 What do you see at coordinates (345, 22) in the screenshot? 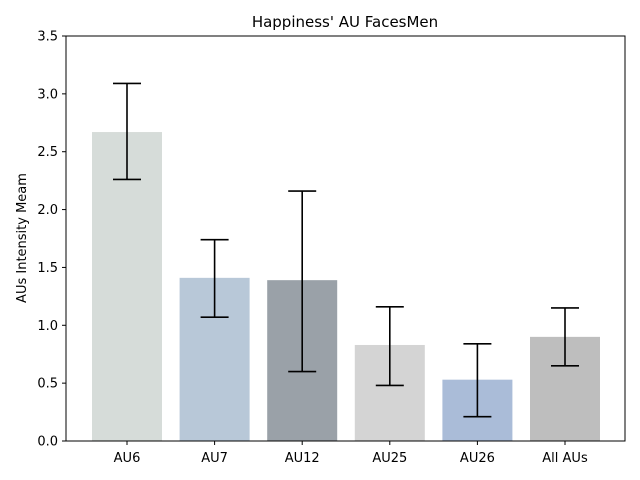
I see `chart-title: Happiness' AU FacesMen` at bounding box center [345, 22].